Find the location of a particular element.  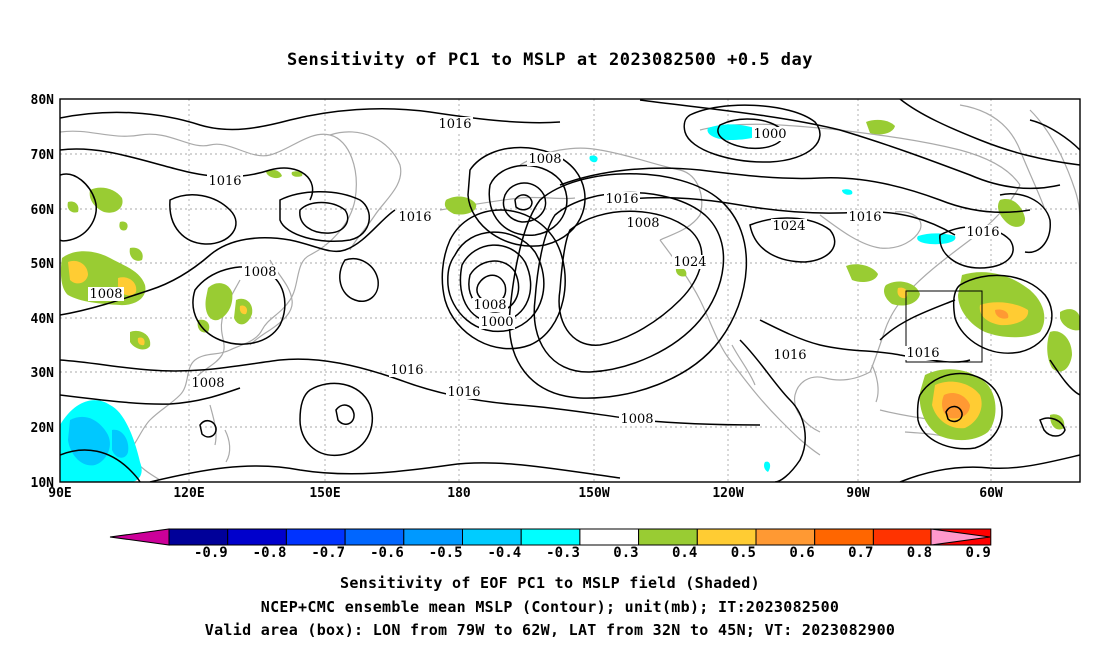

colorbar-tick-label: -0.3 is located at coordinates (563, 553).